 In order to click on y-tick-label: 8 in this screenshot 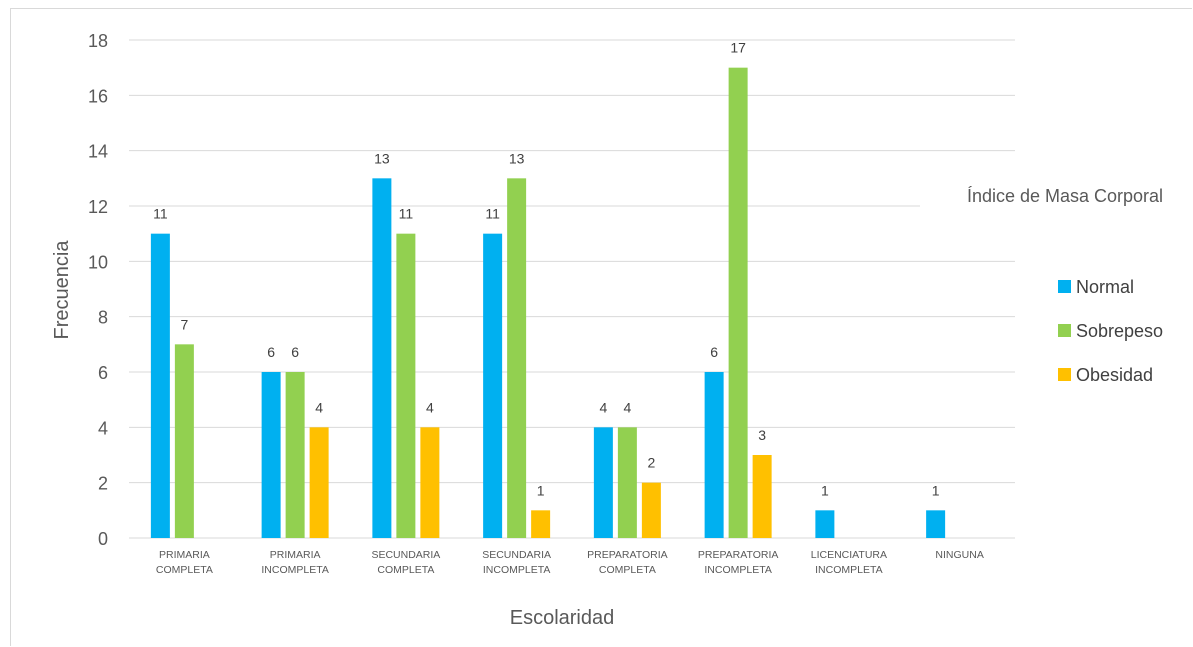, I will do `click(103, 318)`.